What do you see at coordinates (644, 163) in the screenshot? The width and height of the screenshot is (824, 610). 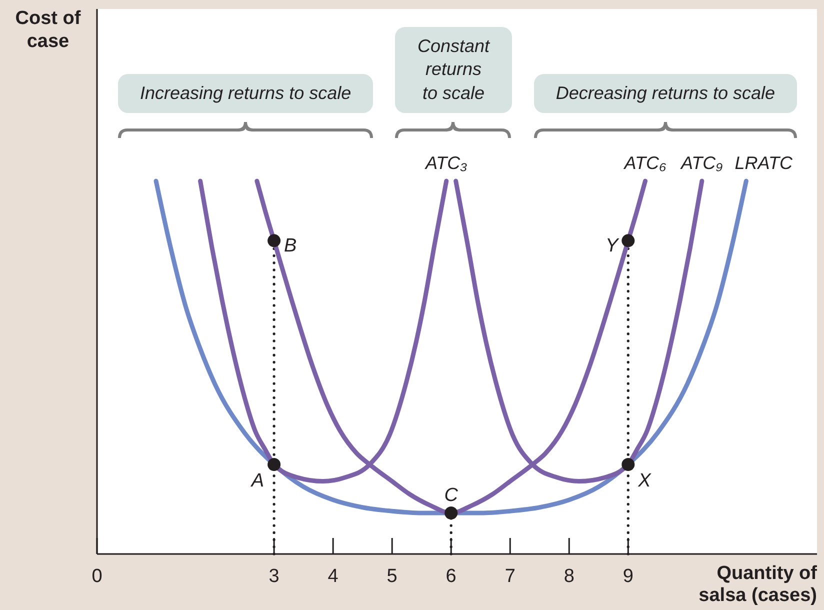 I see `series-label: ATC₆` at bounding box center [644, 163].